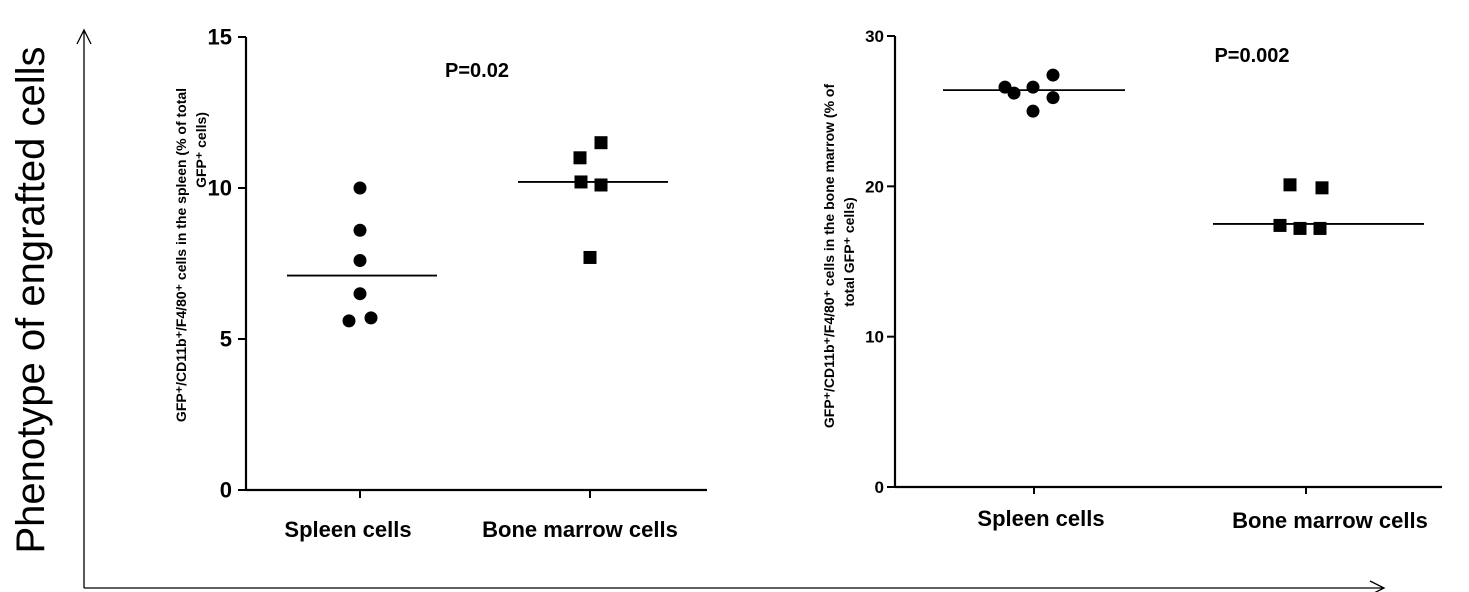  I want to click on chart2-y-tick-label: 30, so click(874, 36).